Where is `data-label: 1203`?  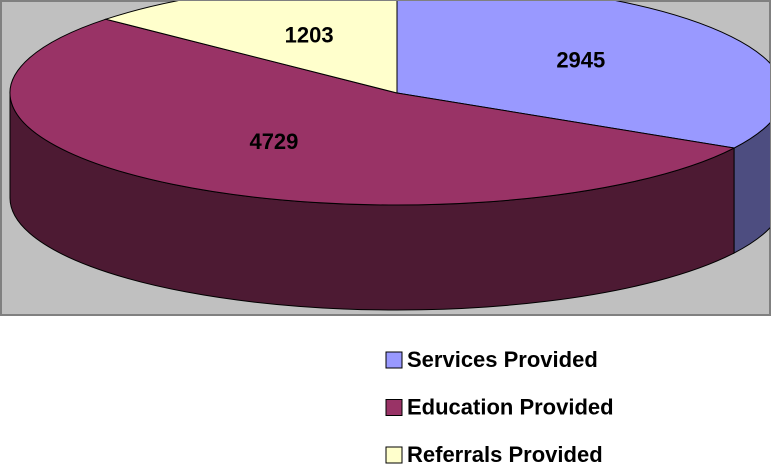 data-label: 1203 is located at coordinates (309, 35).